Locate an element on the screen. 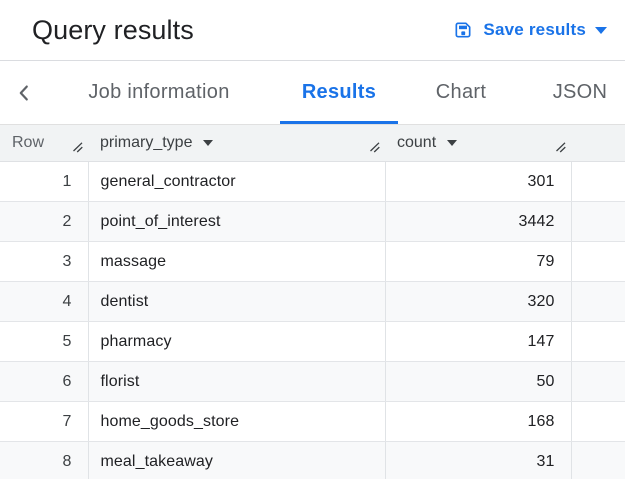  table-row: 4 dentist 320 is located at coordinates (312, 301).